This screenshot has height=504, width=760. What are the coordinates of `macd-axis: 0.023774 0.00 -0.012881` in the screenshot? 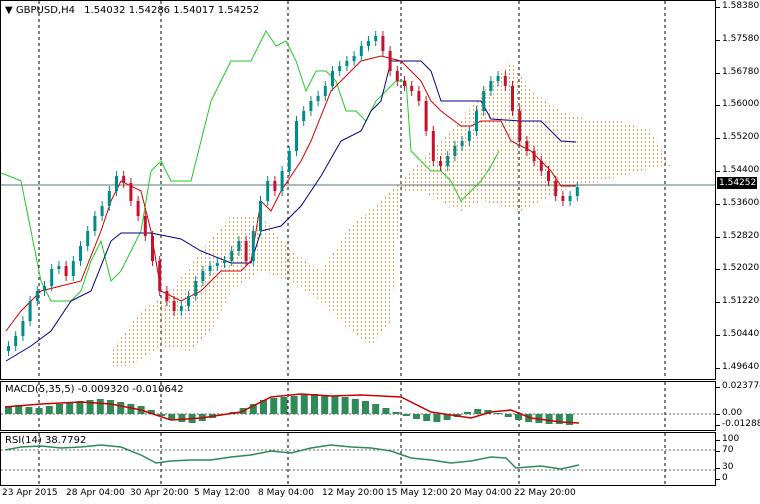 It's located at (737, 406).